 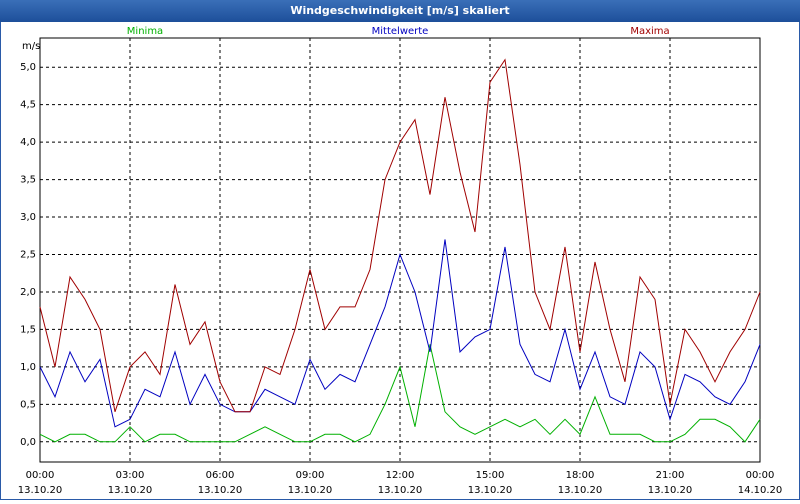 I want to click on x-tick-label: 12:00, so click(x=400, y=475).